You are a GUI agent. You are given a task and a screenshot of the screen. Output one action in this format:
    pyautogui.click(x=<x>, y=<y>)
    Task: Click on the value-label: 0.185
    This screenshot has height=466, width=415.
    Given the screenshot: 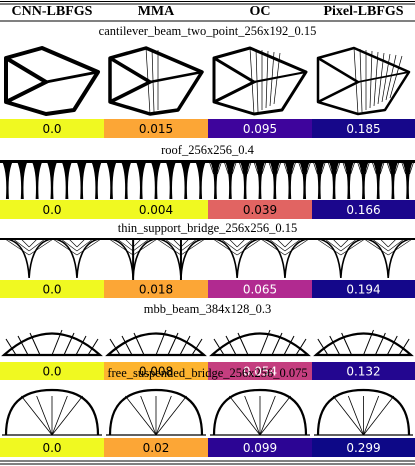 What is the action you would take?
    pyautogui.click(x=363, y=129)
    